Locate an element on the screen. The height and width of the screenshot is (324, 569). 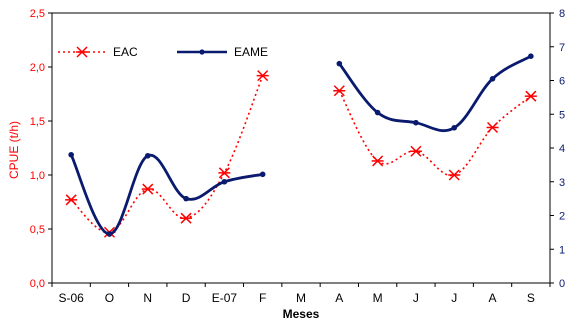
x-tick-label: E-07 is located at coordinates (225, 298).